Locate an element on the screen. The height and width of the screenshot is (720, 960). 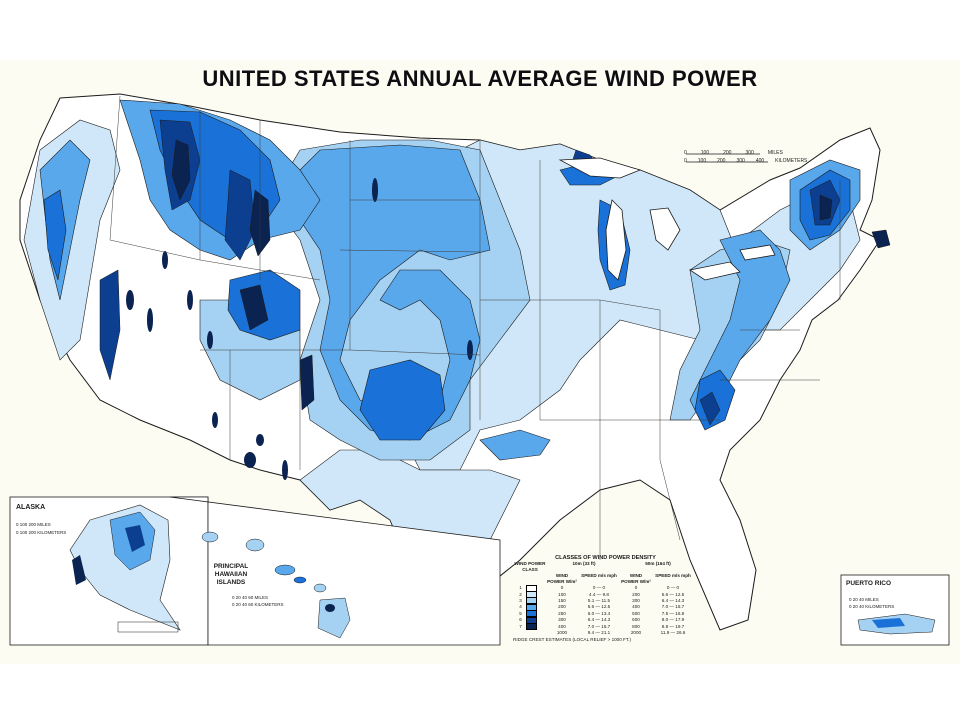
legend-s50-cell: 8.8 — 19.7 is located at coordinates (673, 626).